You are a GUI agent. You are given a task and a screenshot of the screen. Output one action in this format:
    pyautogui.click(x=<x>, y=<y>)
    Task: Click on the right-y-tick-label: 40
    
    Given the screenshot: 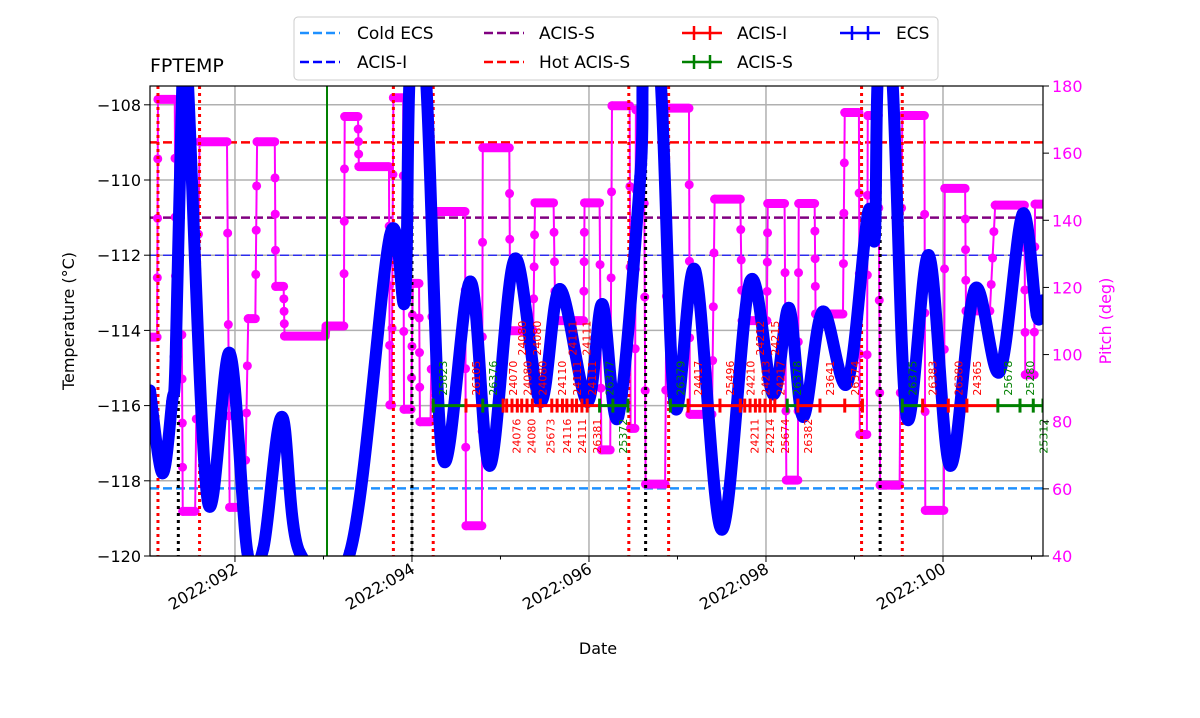 What is the action you would take?
    pyautogui.click(x=1062, y=556)
    